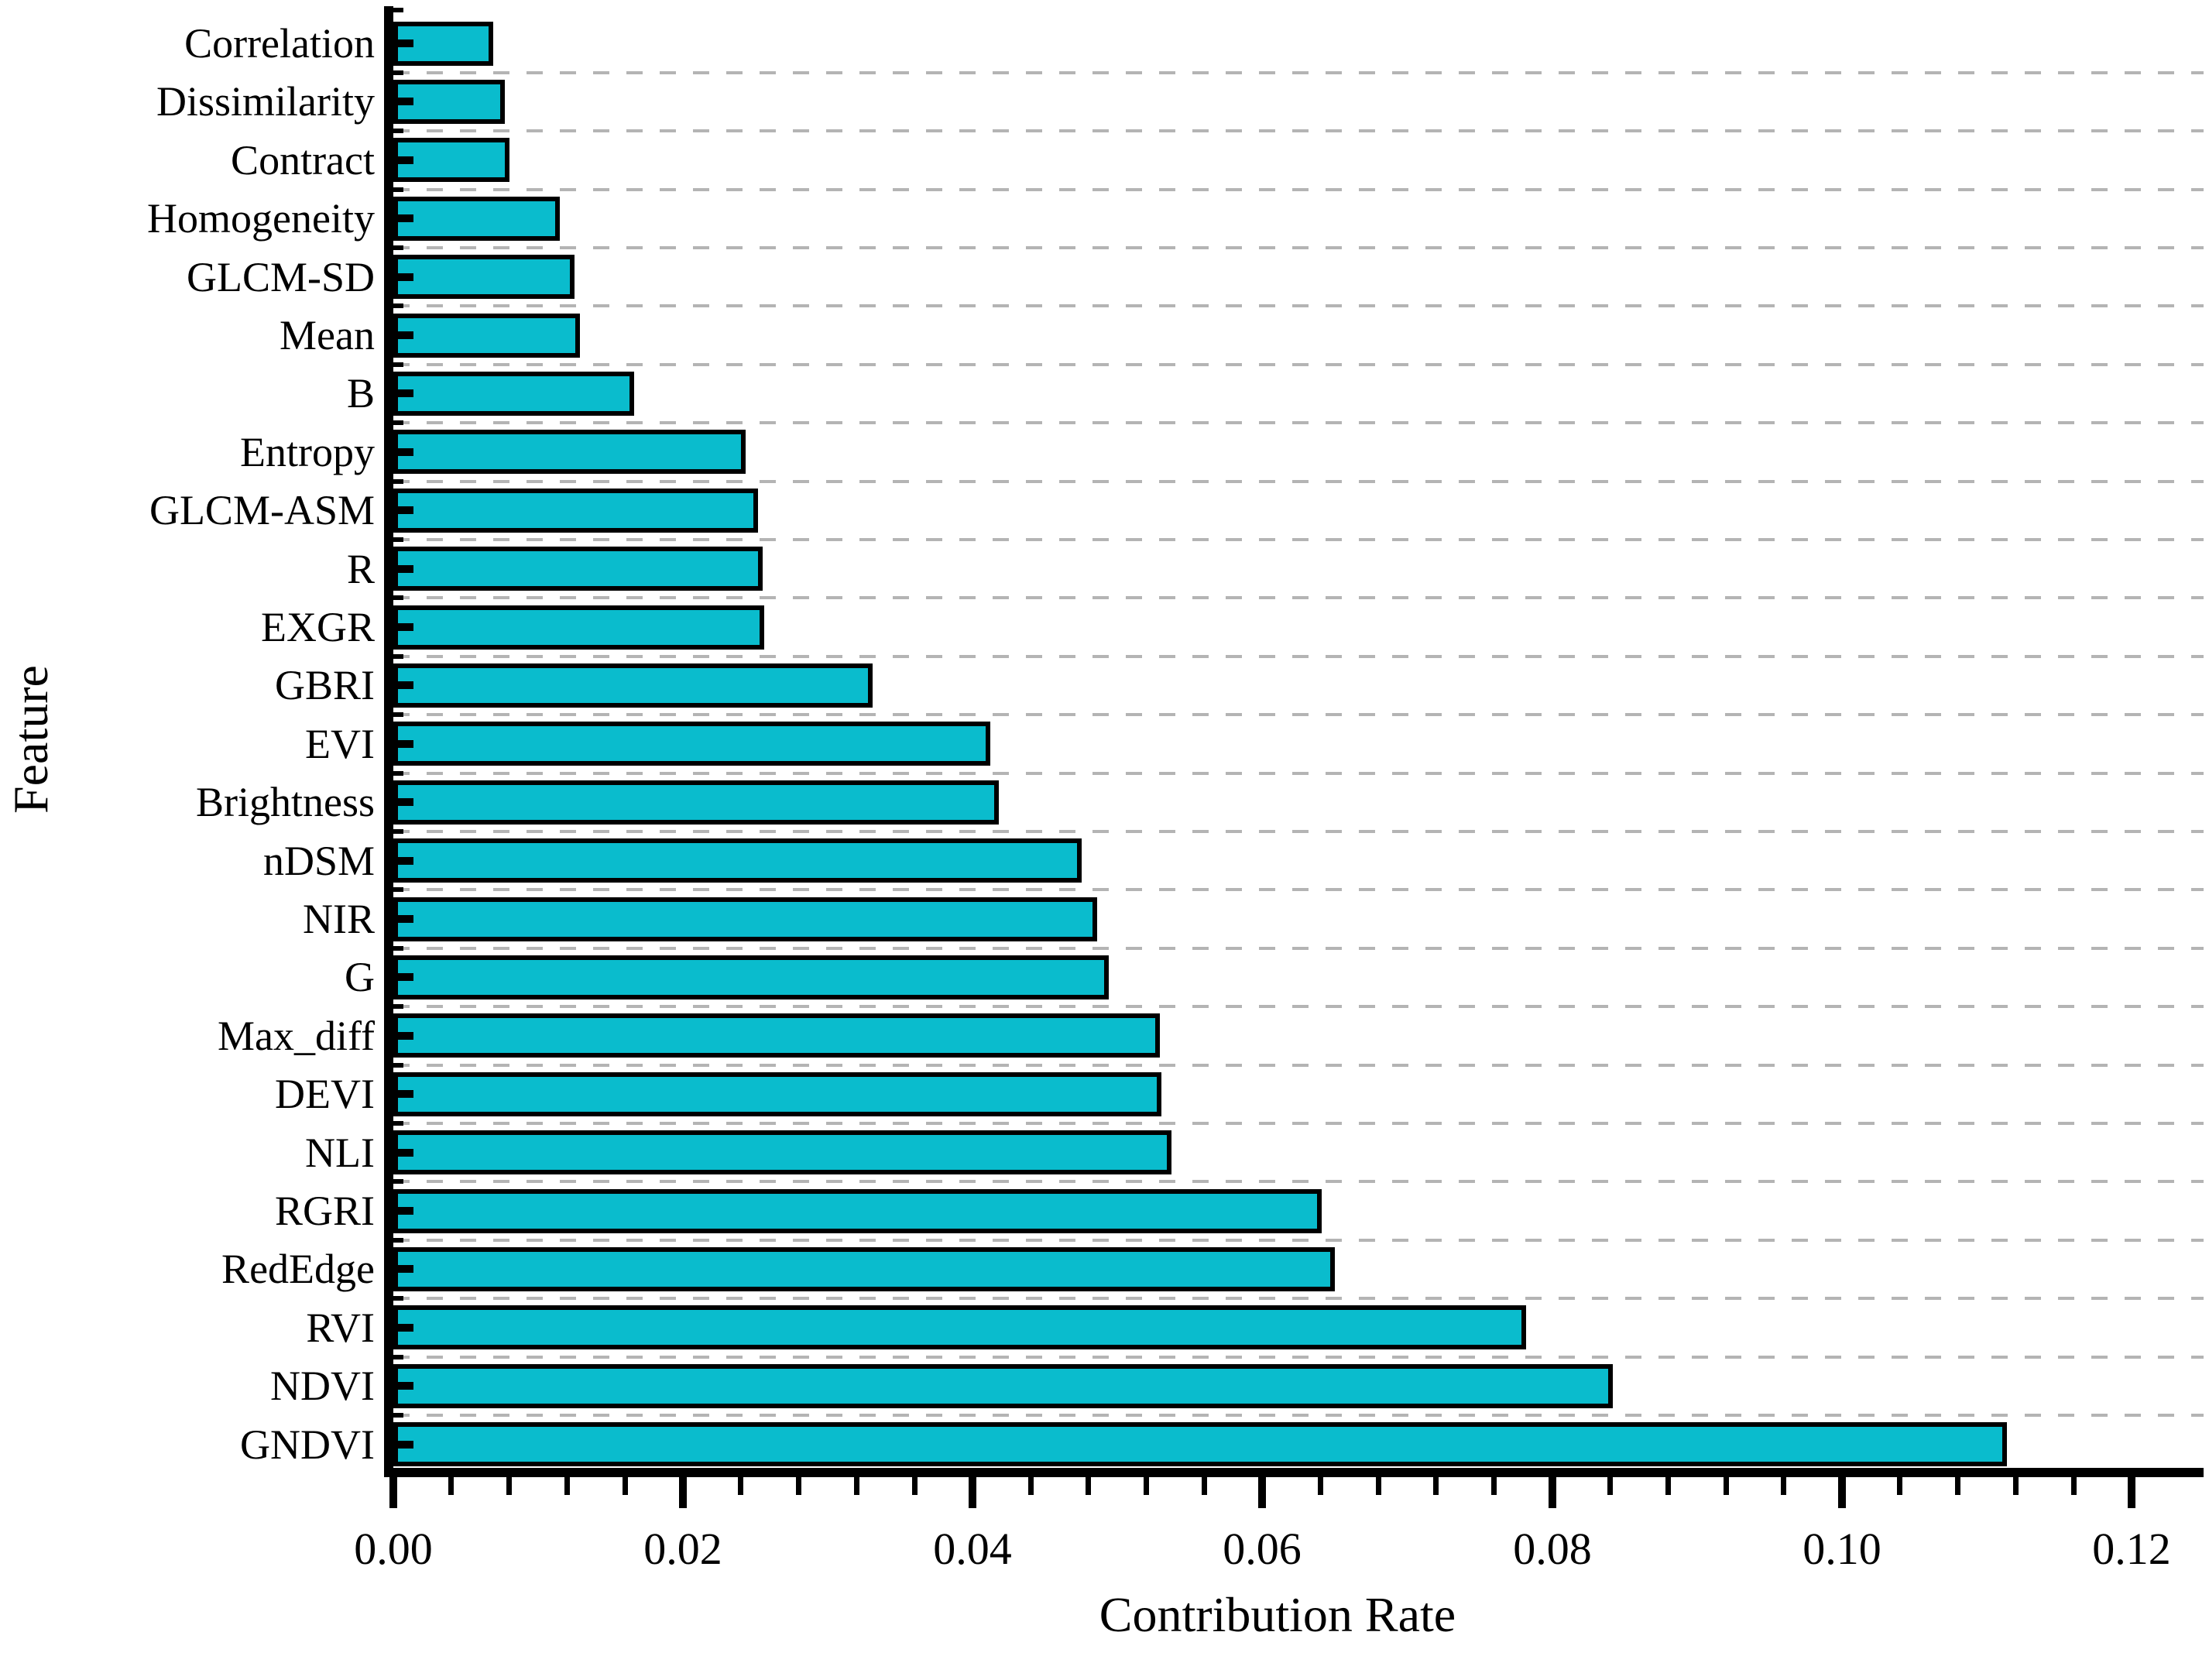 The image size is (2209, 1680). What do you see at coordinates (318, 861) in the screenshot?
I see `category-label: nDSM` at bounding box center [318, 861].